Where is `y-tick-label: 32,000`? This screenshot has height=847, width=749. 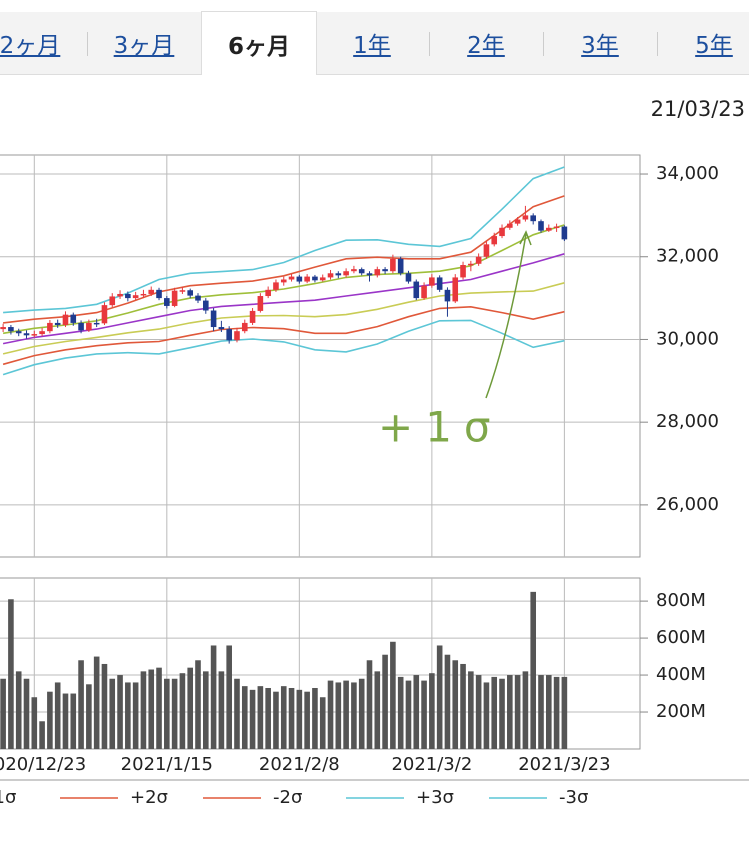
y-tick-label: 32,000 is located at coordinates (687, 256).